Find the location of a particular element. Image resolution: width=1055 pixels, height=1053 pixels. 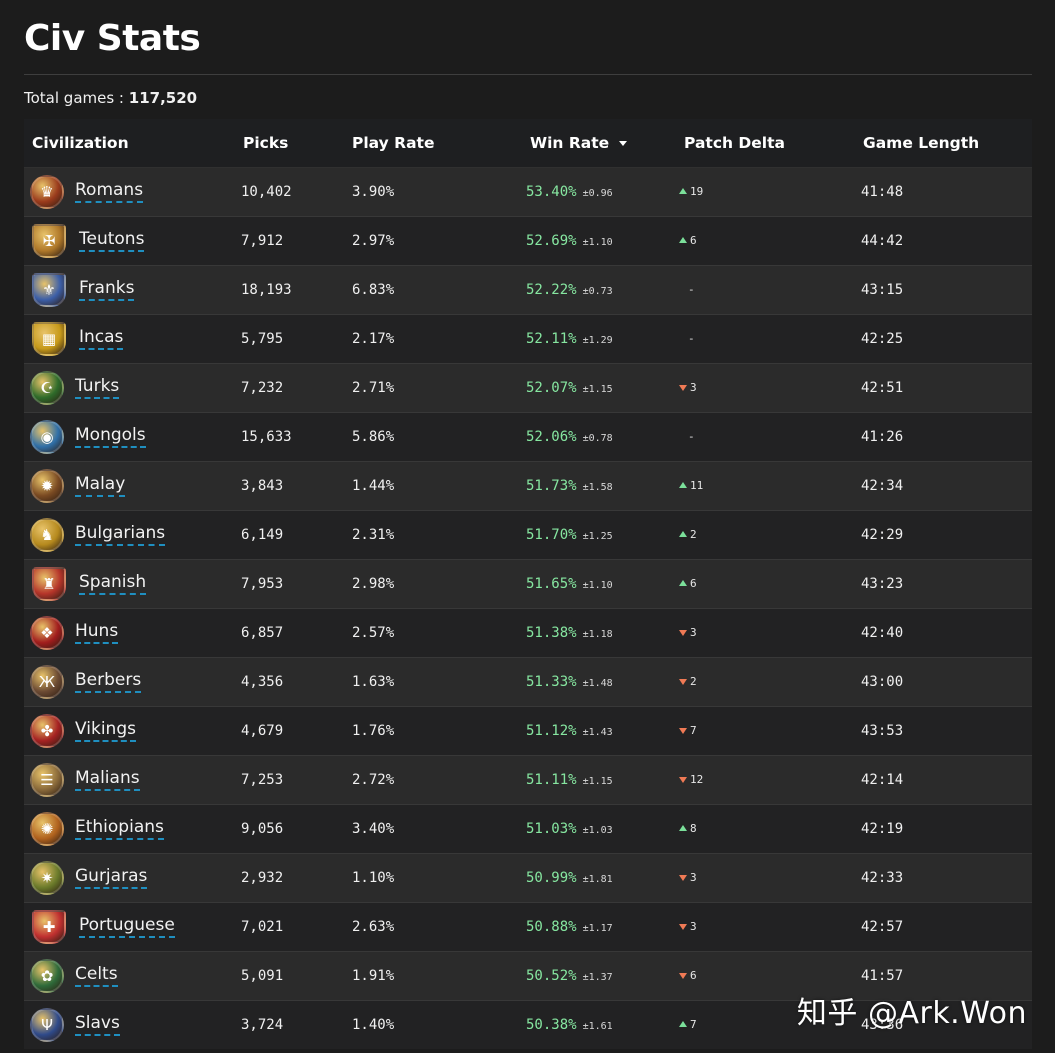

win-rate-cell: 51.11% ±1.15 is located at coordinates (575, 779).